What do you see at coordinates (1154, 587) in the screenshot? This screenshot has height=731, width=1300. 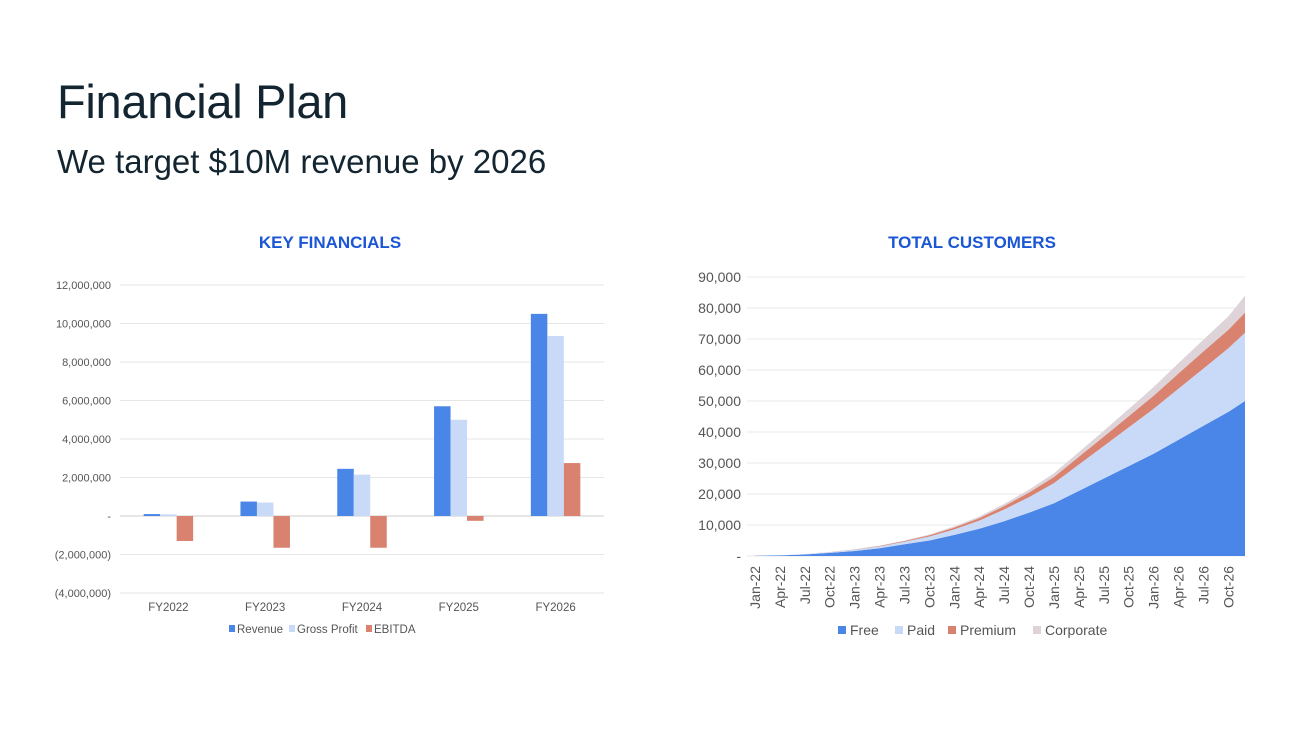 I see `x-tick-label: Jan-26` at bounding box center [1154, 587].